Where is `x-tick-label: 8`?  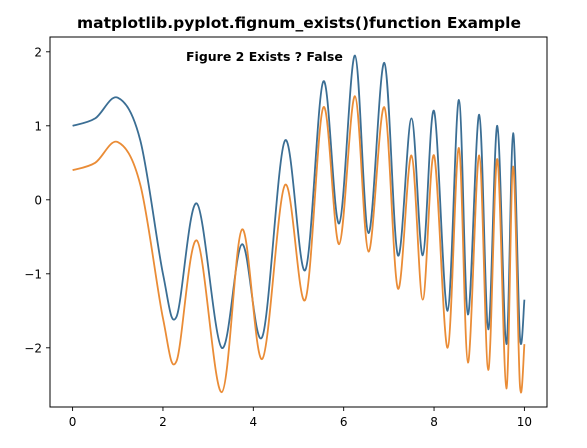 x-tick-label: 8 is located at coordinates (434, 422).